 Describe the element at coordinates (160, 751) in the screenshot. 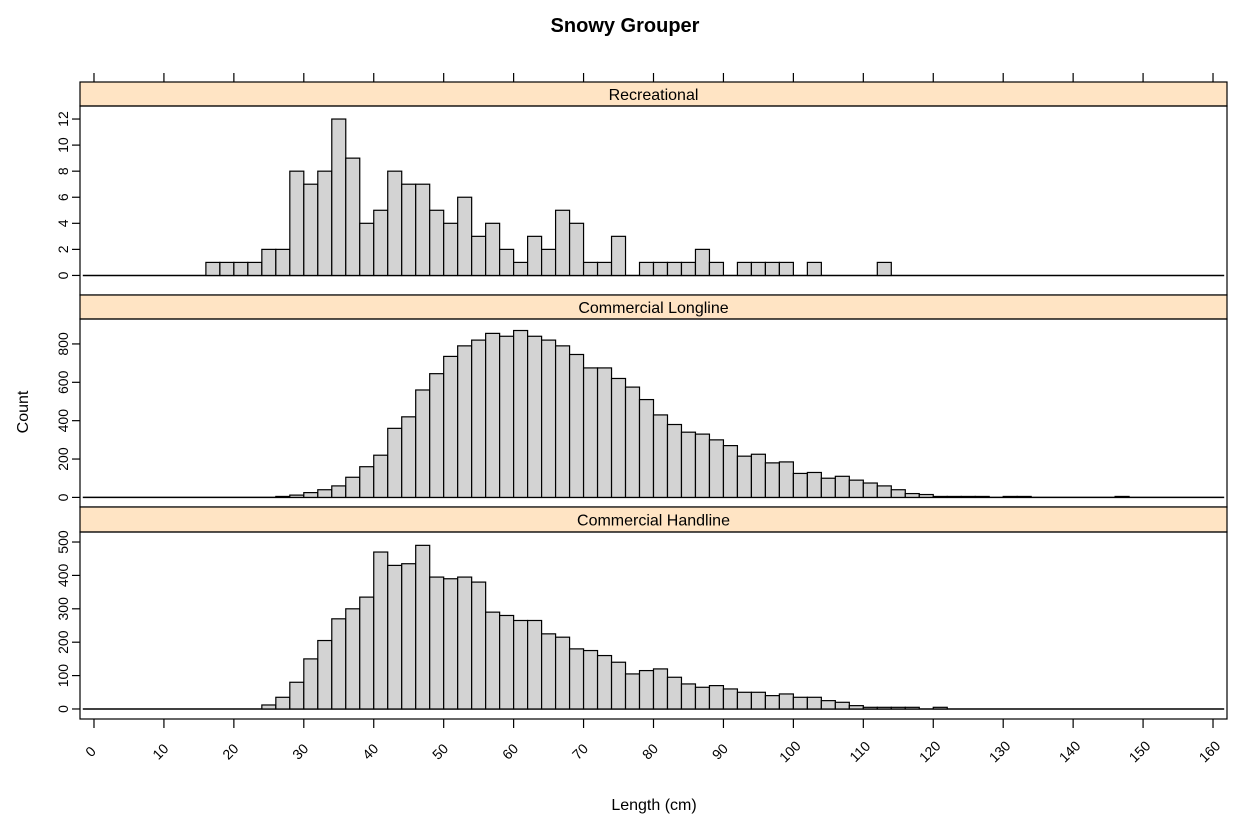

I see `x-tick-label: 10` at that location.